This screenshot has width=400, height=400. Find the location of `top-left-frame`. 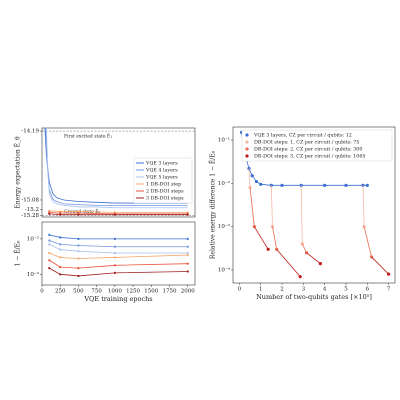

top-left-frame is located at coordinates (118, 172).